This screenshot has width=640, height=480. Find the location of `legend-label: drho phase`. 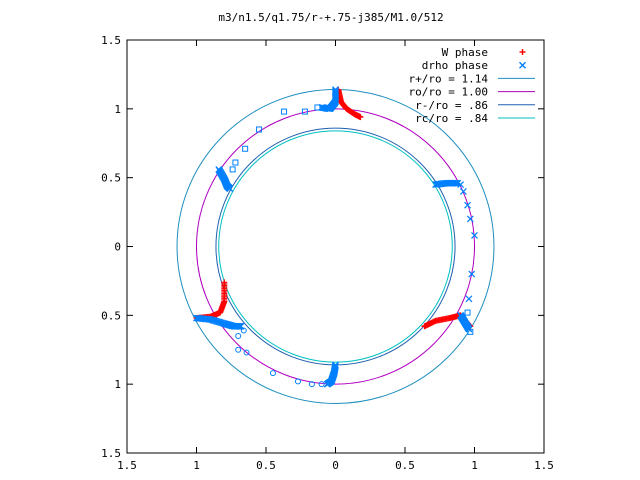

legend-label: drho phase is located at coordinates (455, 65).